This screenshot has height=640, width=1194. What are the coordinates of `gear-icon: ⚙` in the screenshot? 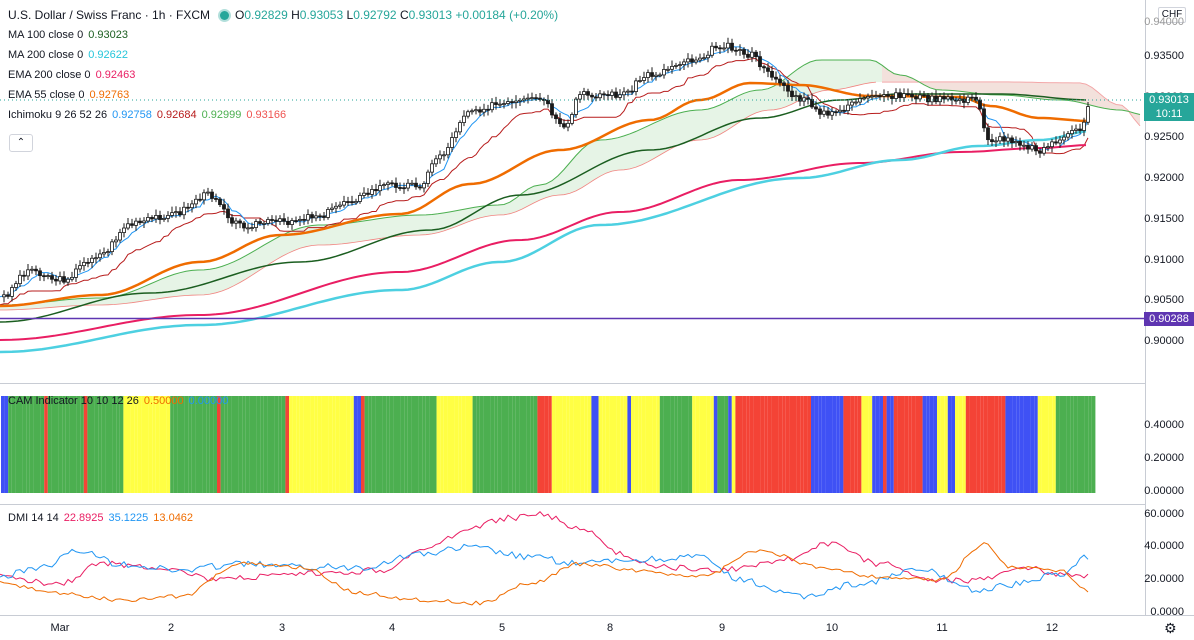 It's located at (1170, 628).